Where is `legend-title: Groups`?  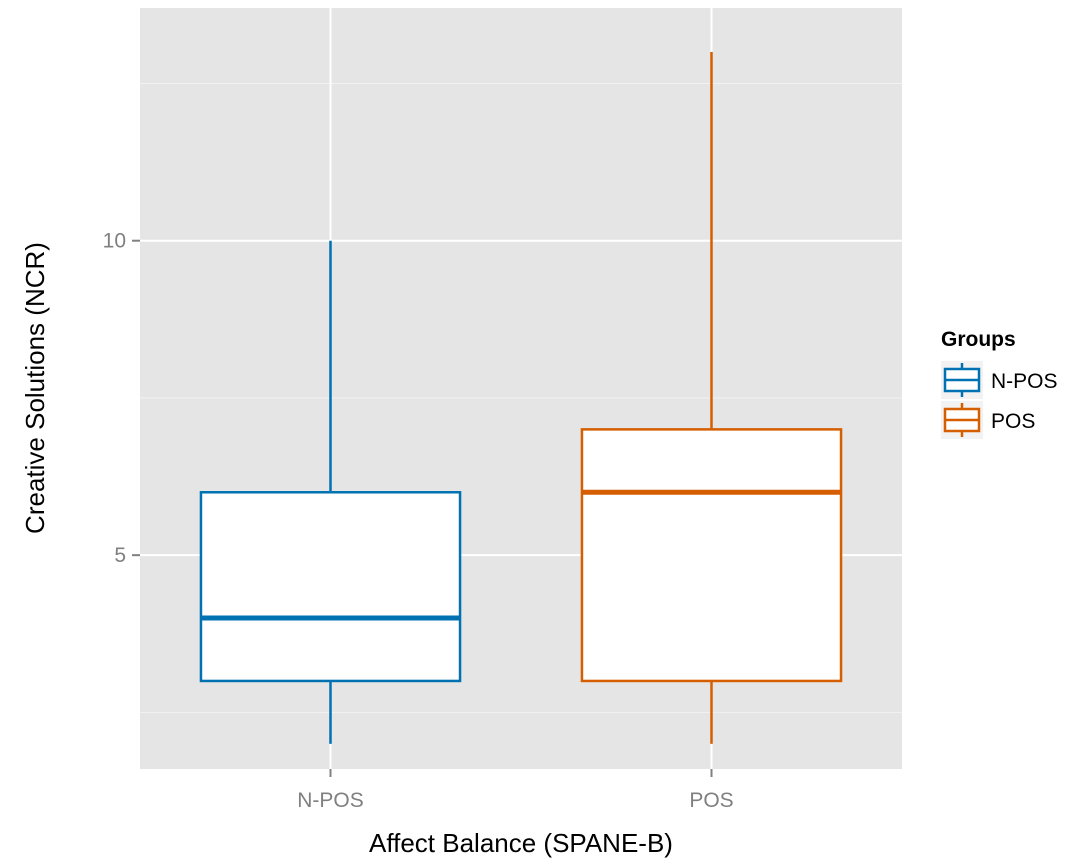 legend-title: Groups is located at coordinates (978, 339).